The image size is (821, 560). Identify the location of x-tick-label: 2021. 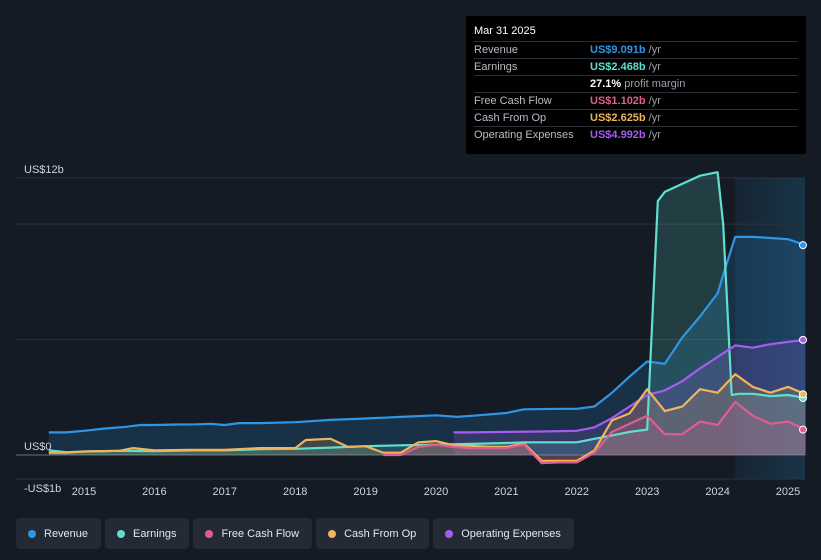
(506, 492).